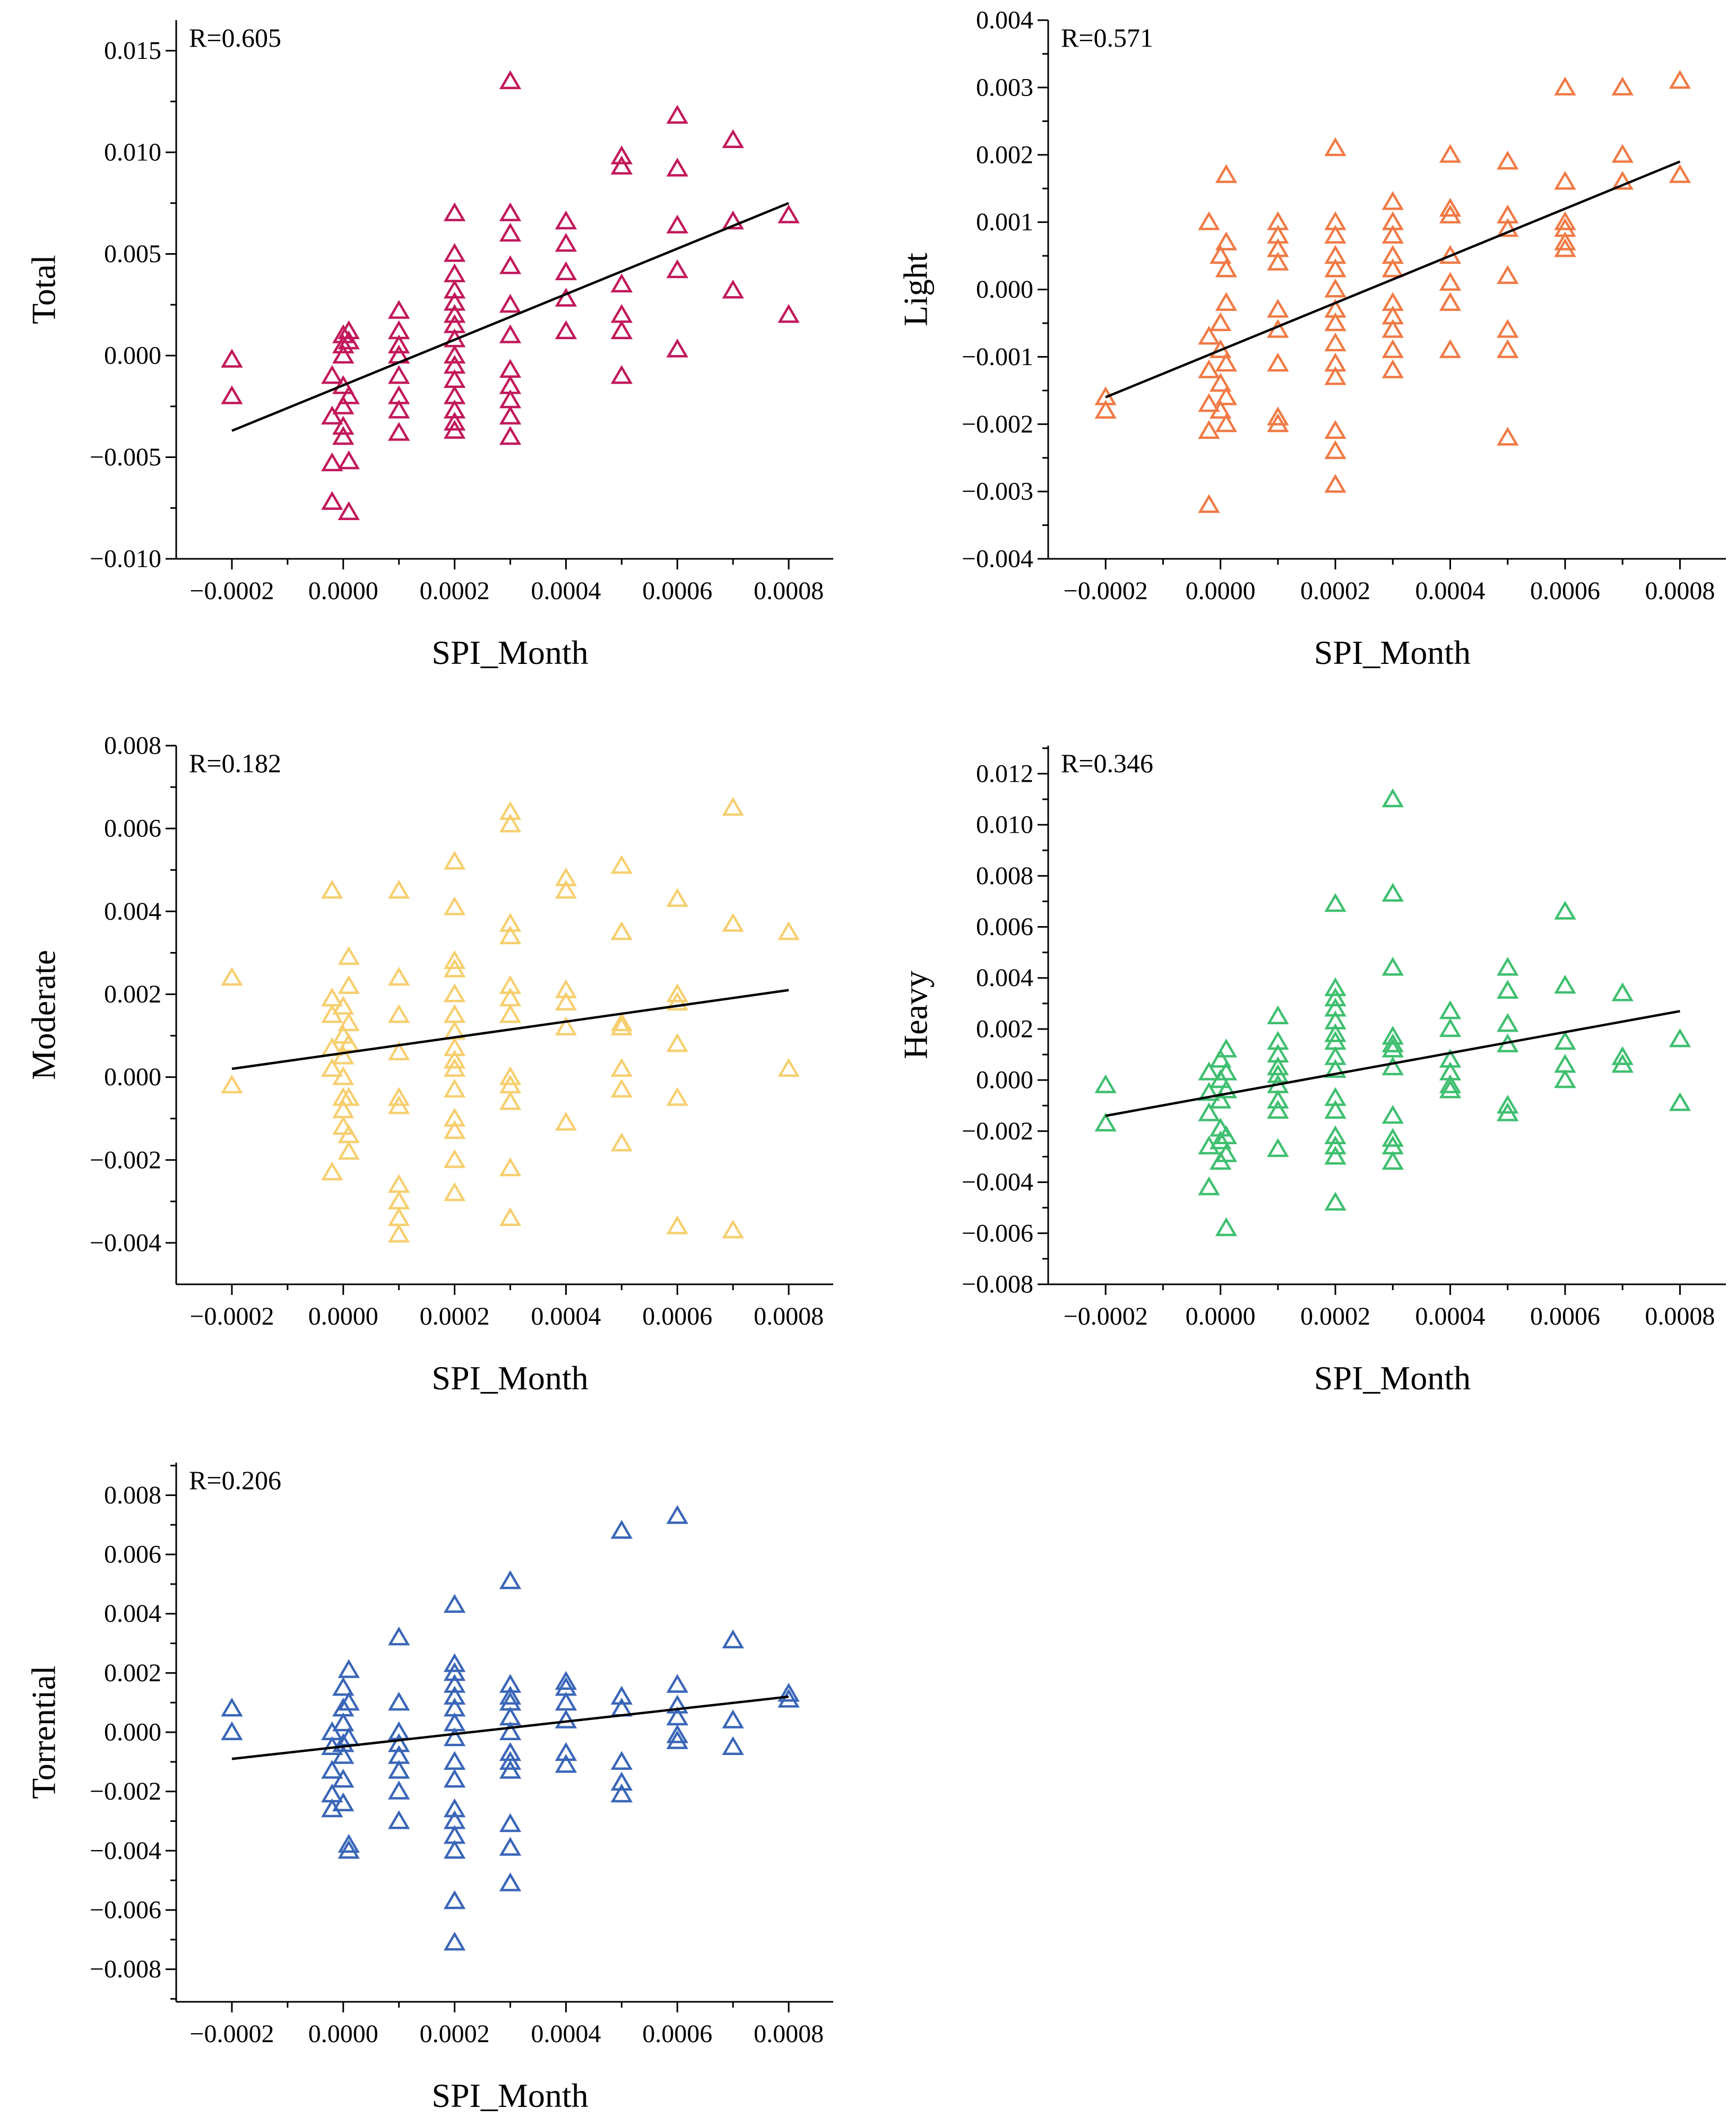  Describe the element at coordinates (125, 1160) in the screenshot. I see `y-tick-label: −0.002` at that location.